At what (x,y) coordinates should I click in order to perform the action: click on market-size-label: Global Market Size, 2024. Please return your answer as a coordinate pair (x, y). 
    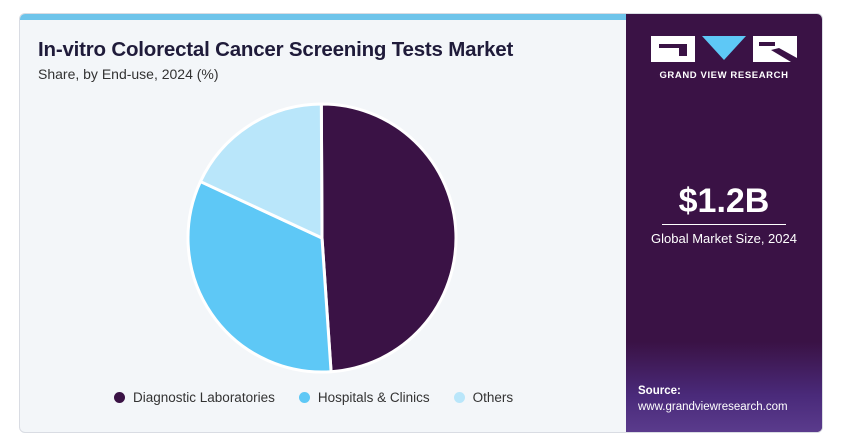
    Looking at the image, I should click on (724, 238).